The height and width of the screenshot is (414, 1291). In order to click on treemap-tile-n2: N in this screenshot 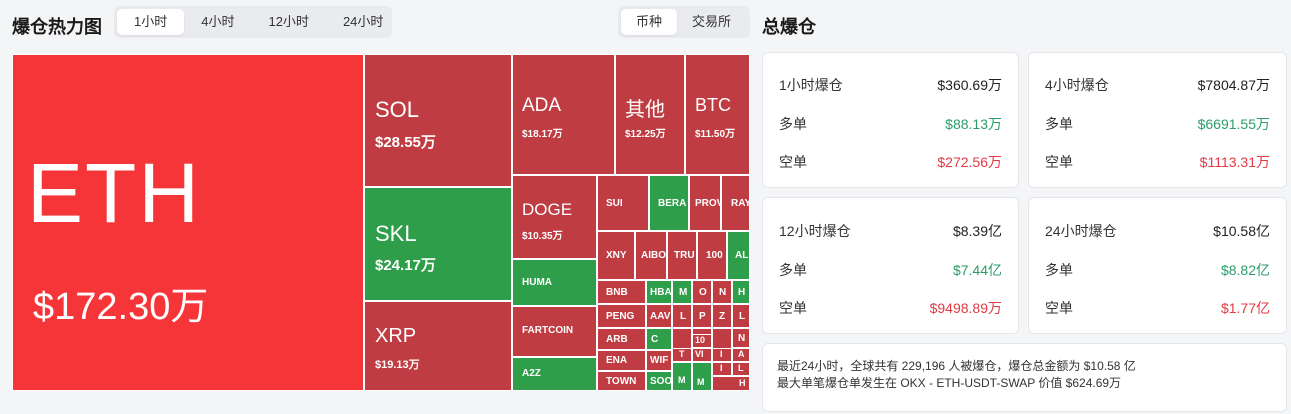, I will do `click(741, 338)`.